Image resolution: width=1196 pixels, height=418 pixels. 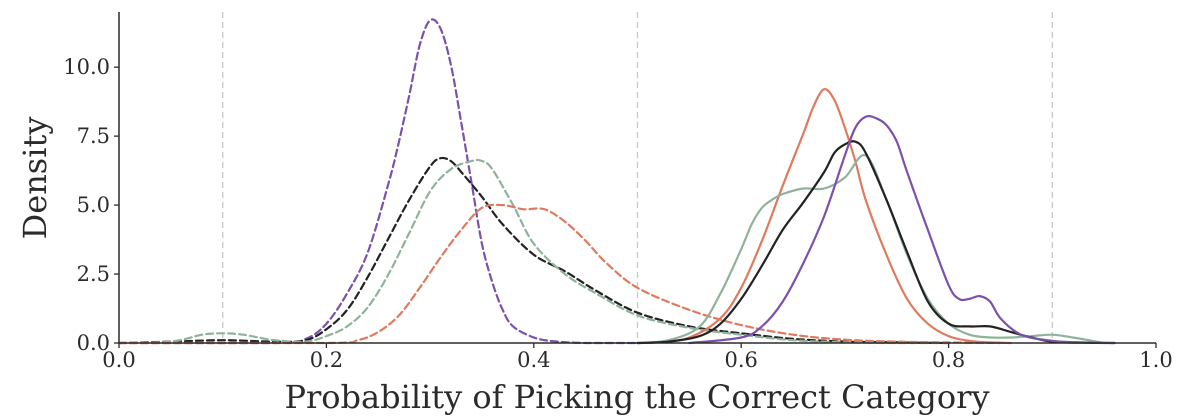 I want to click on y-tick-label: 0.0, so click(x=93, y=343).